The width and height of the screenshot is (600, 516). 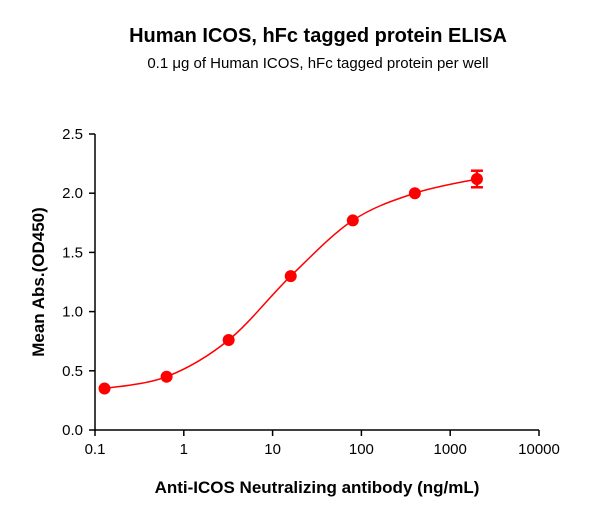 What do you see at coordinates (72, 252) in the screenshot?
I see `y-tick-label: 1.5` at bounding box center [72, 252].